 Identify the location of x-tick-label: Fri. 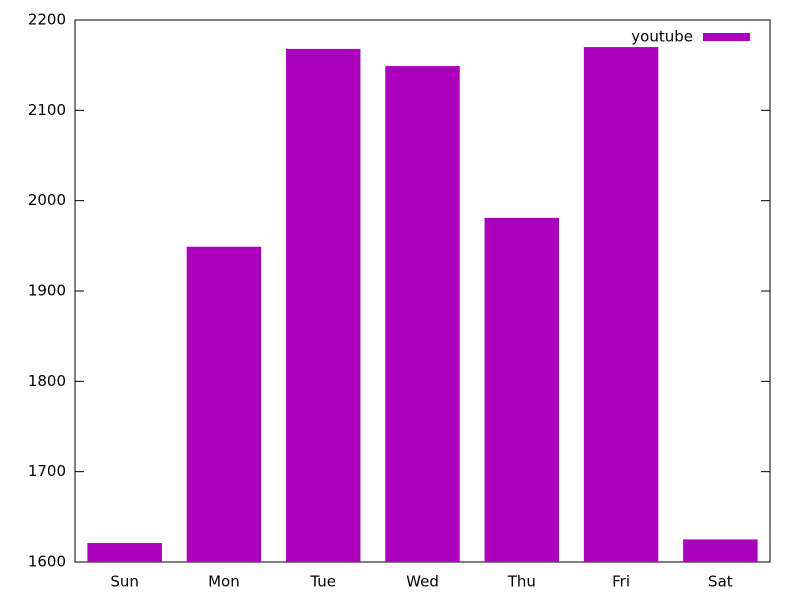
(621, 582).